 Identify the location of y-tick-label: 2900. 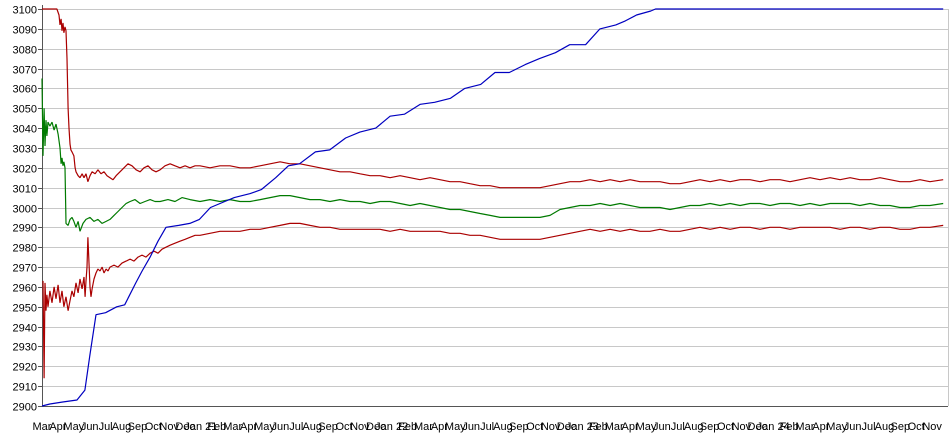
(25, 408).